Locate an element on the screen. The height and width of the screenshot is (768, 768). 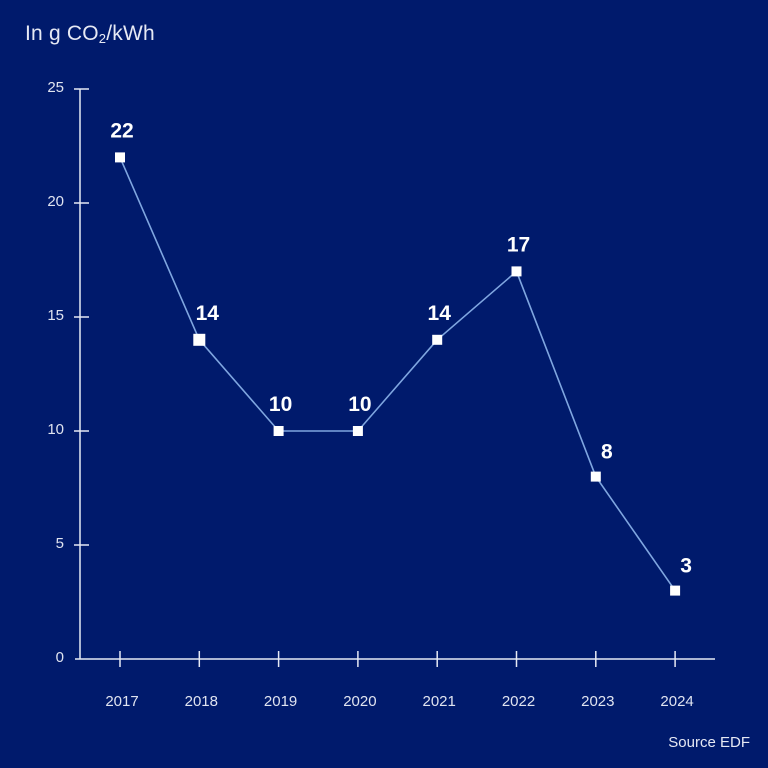
y-tick-label: 0 is located at coordinates (60, 657).